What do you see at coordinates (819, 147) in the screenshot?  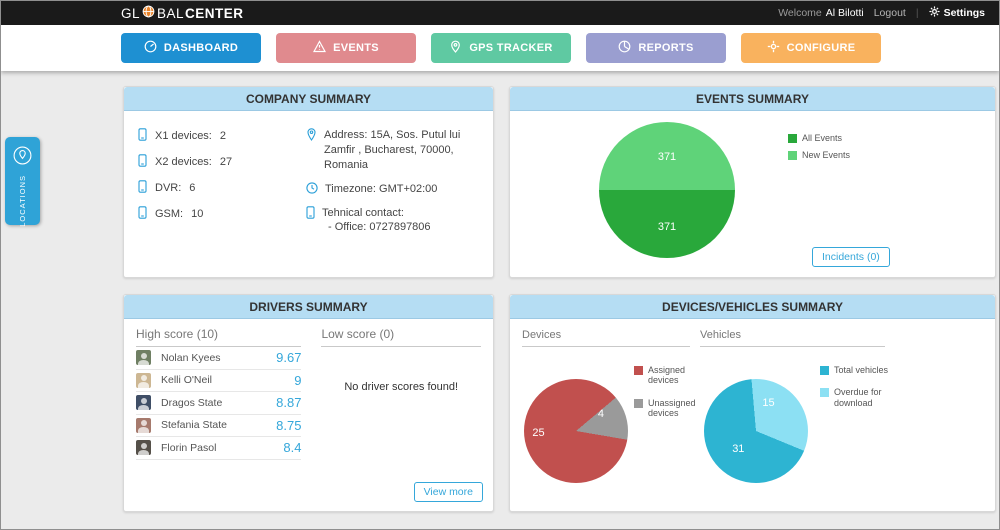 I see `events-legend: All Events New Events` at bounding box center [819, 147].